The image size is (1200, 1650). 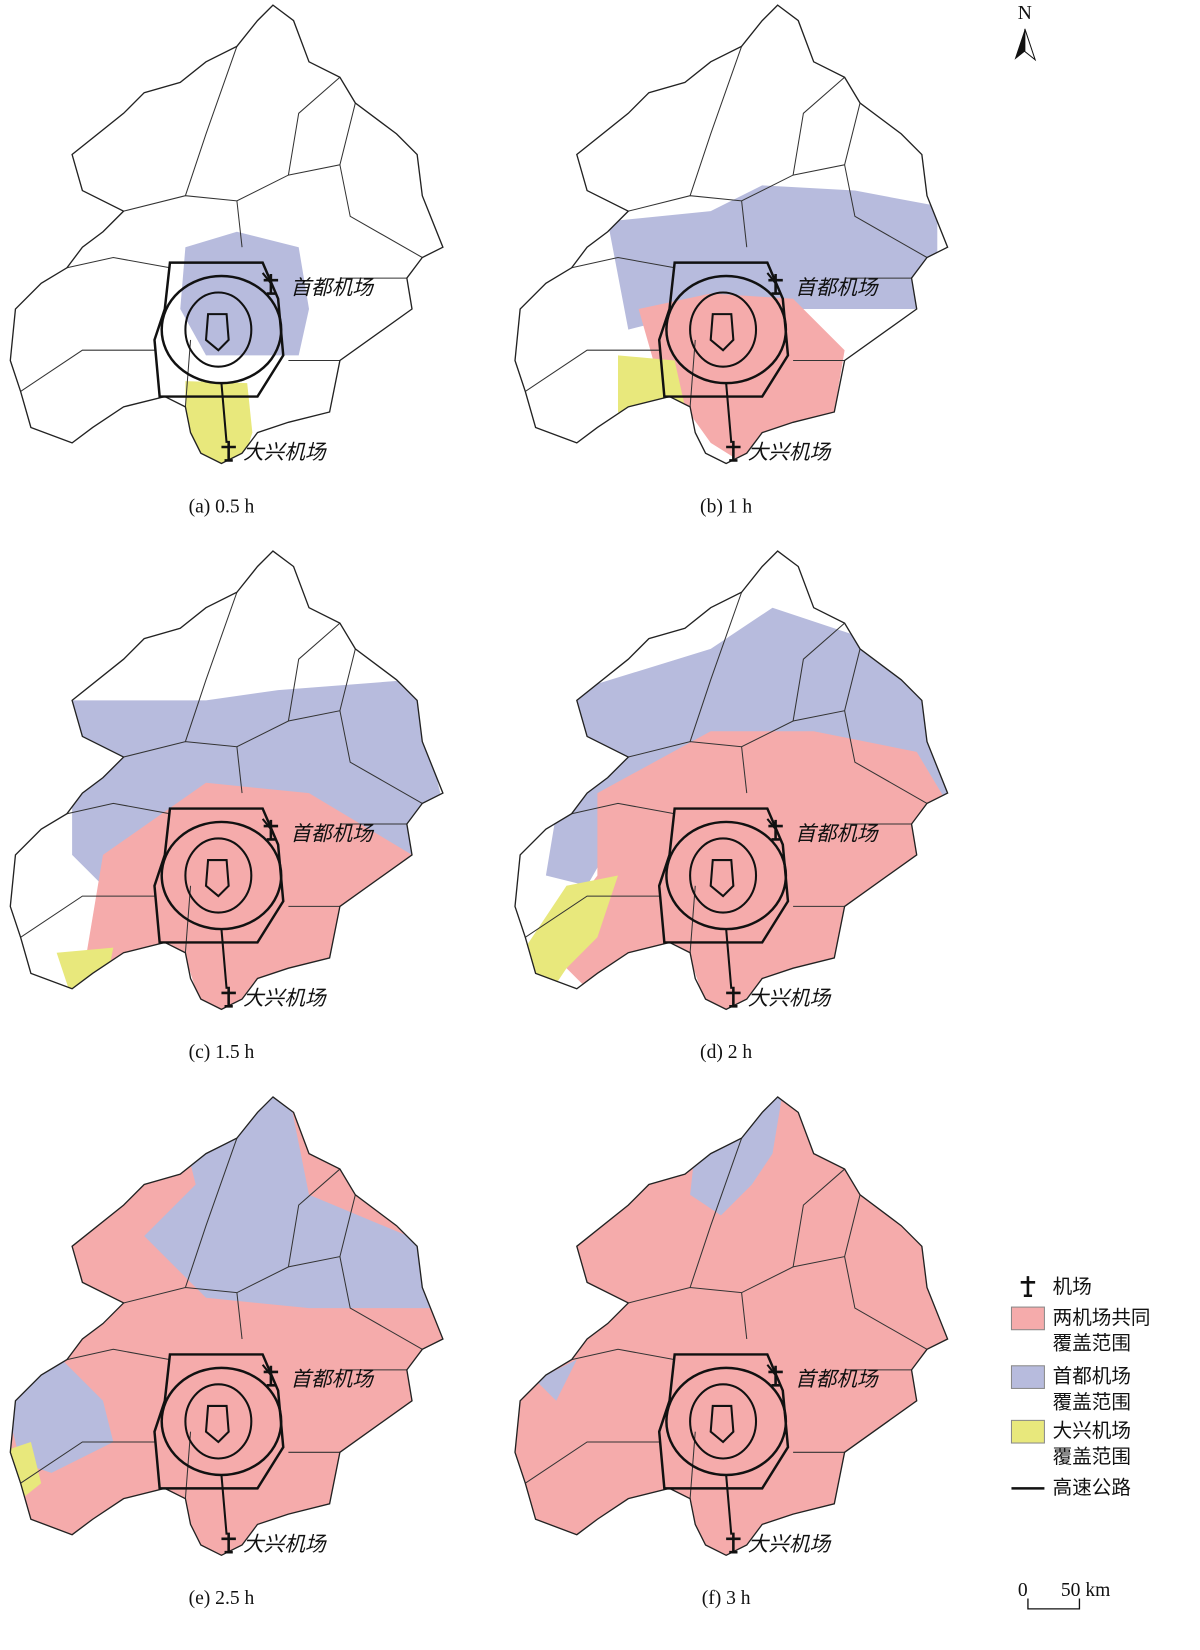 I want to click on legend-label: 大兴机场, so click(x=1092, y=1430).